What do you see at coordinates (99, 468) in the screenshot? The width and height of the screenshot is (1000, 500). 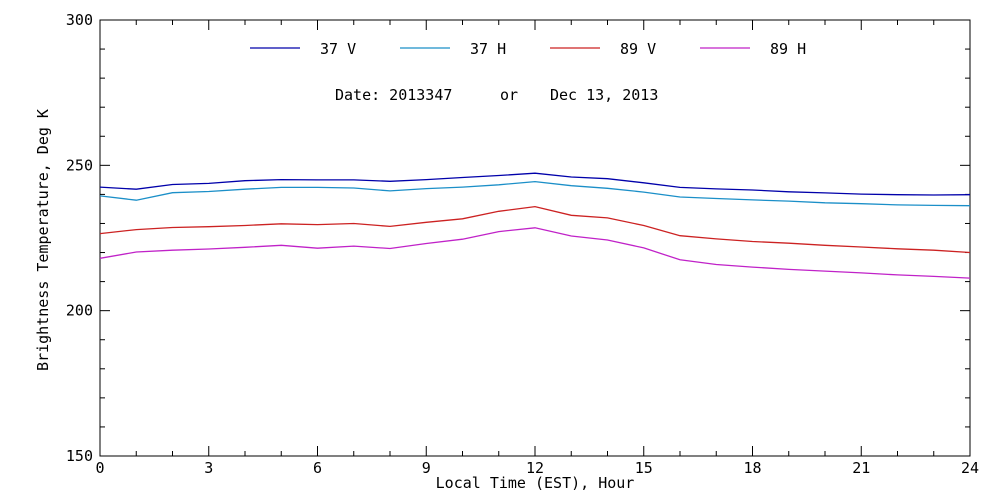 I see `x-tick-label: 0` at bounding box center [99, 468].